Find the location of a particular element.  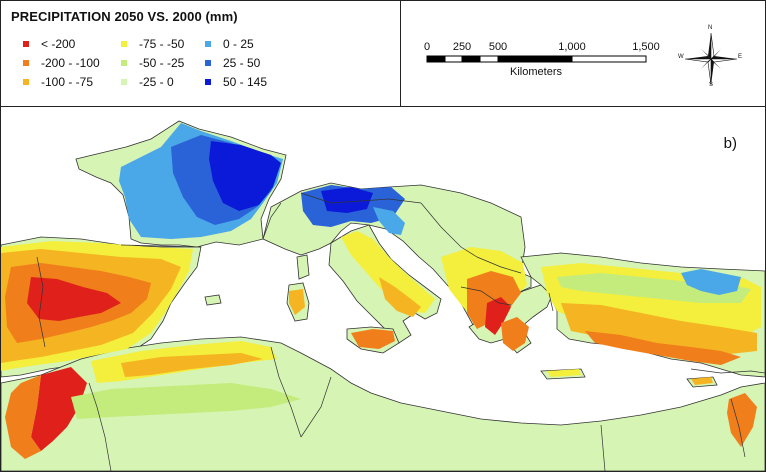

zone-italy-yellow is located at coordinates (388, 272).